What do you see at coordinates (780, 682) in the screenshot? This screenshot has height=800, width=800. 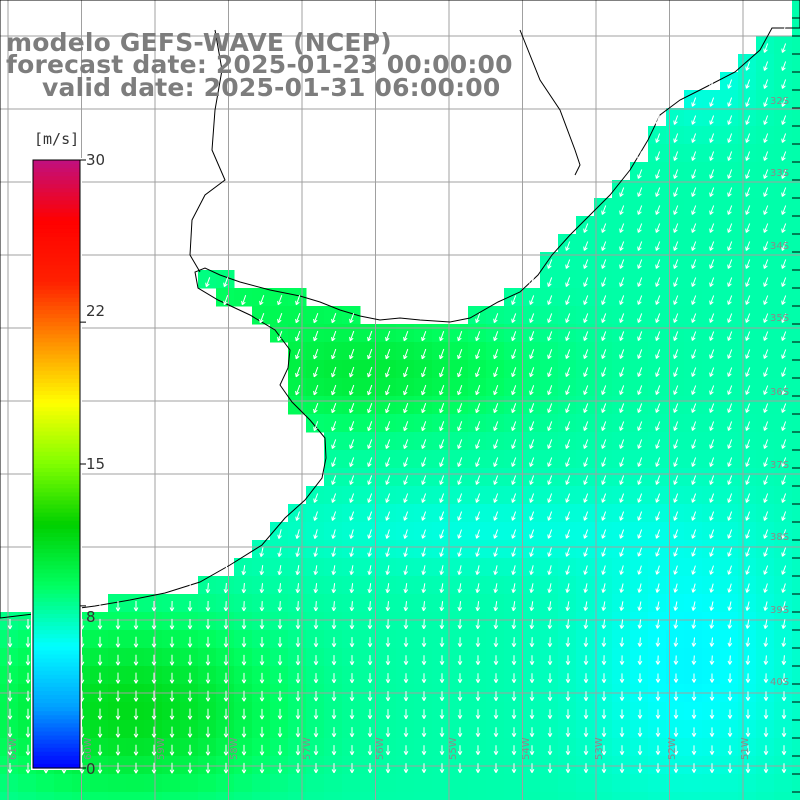 I see `lat-label: 40S` at bounding box center [780, 682].